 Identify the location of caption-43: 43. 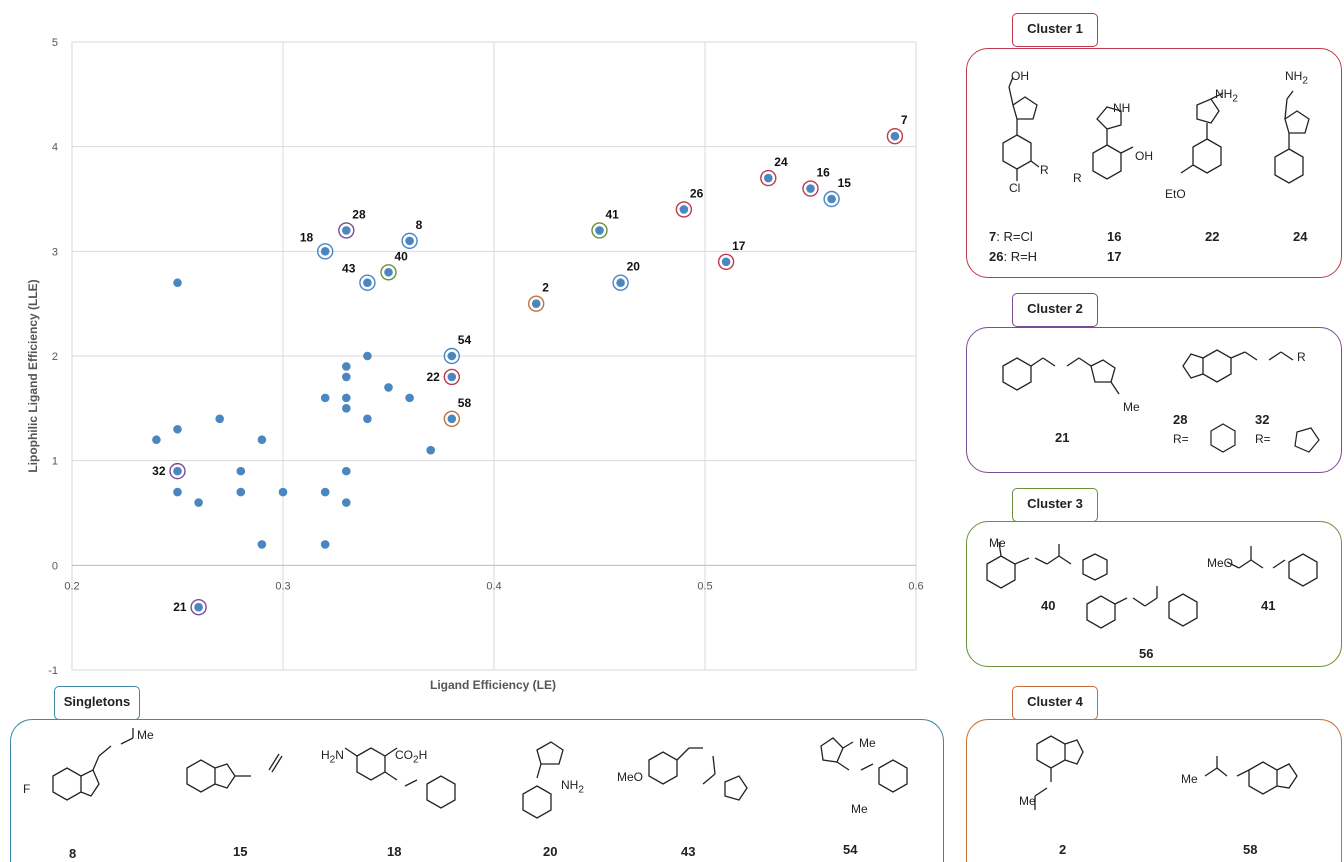
(688, 851).